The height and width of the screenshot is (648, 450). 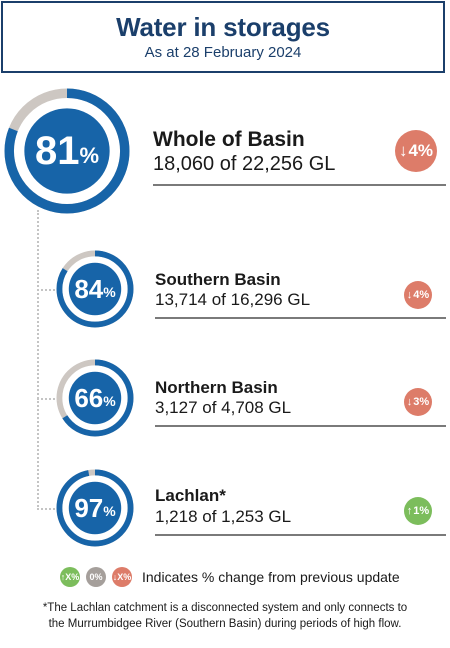 I want to click on northern-basin-name: Northern Basin, so click(x=216, y=387).